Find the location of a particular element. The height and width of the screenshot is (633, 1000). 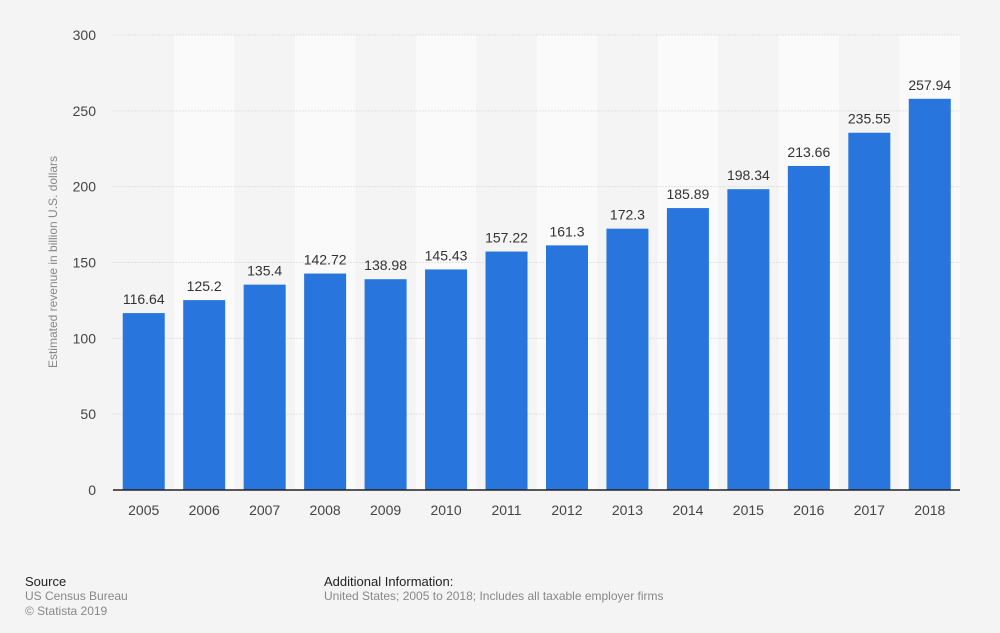

bar-2014 is located at coordinates (687, 349).